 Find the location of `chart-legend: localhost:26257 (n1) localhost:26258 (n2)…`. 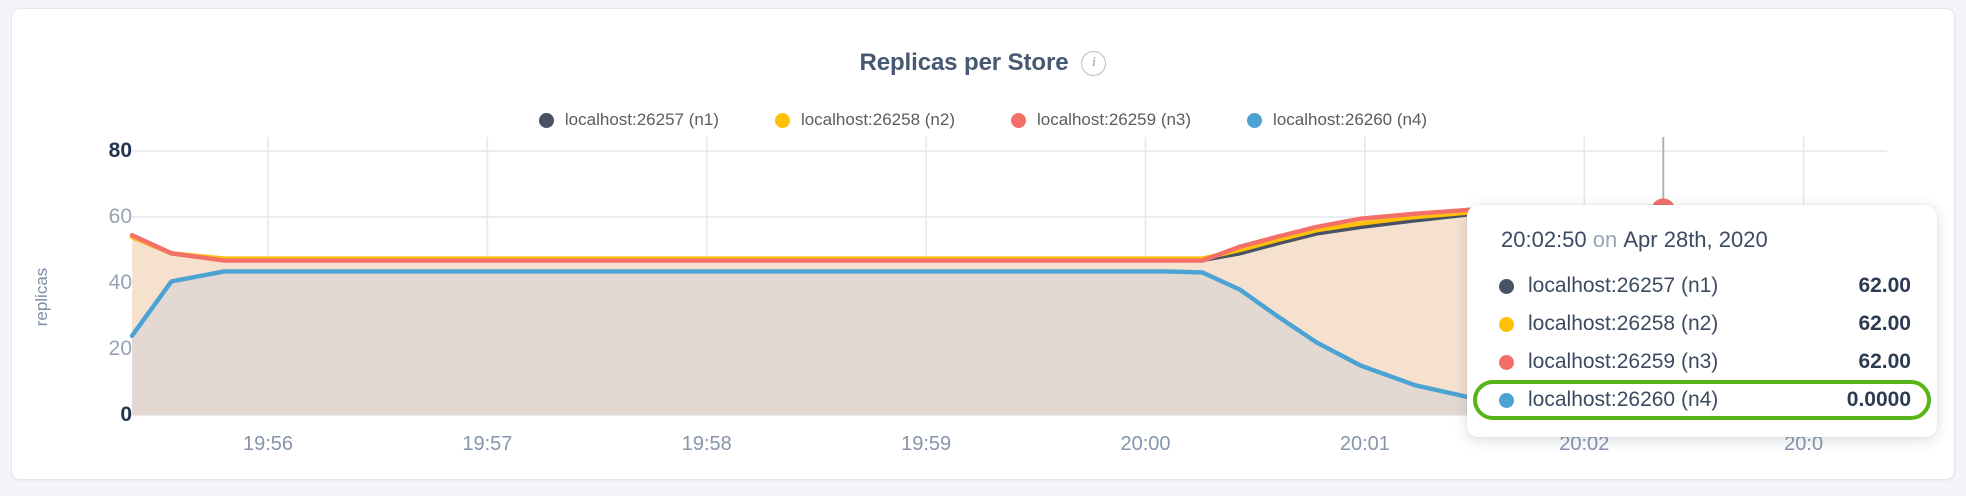

chart-legend: localhost:26257 (n1) localhost:26258 (n2)… is located at coordinates (983, 120).